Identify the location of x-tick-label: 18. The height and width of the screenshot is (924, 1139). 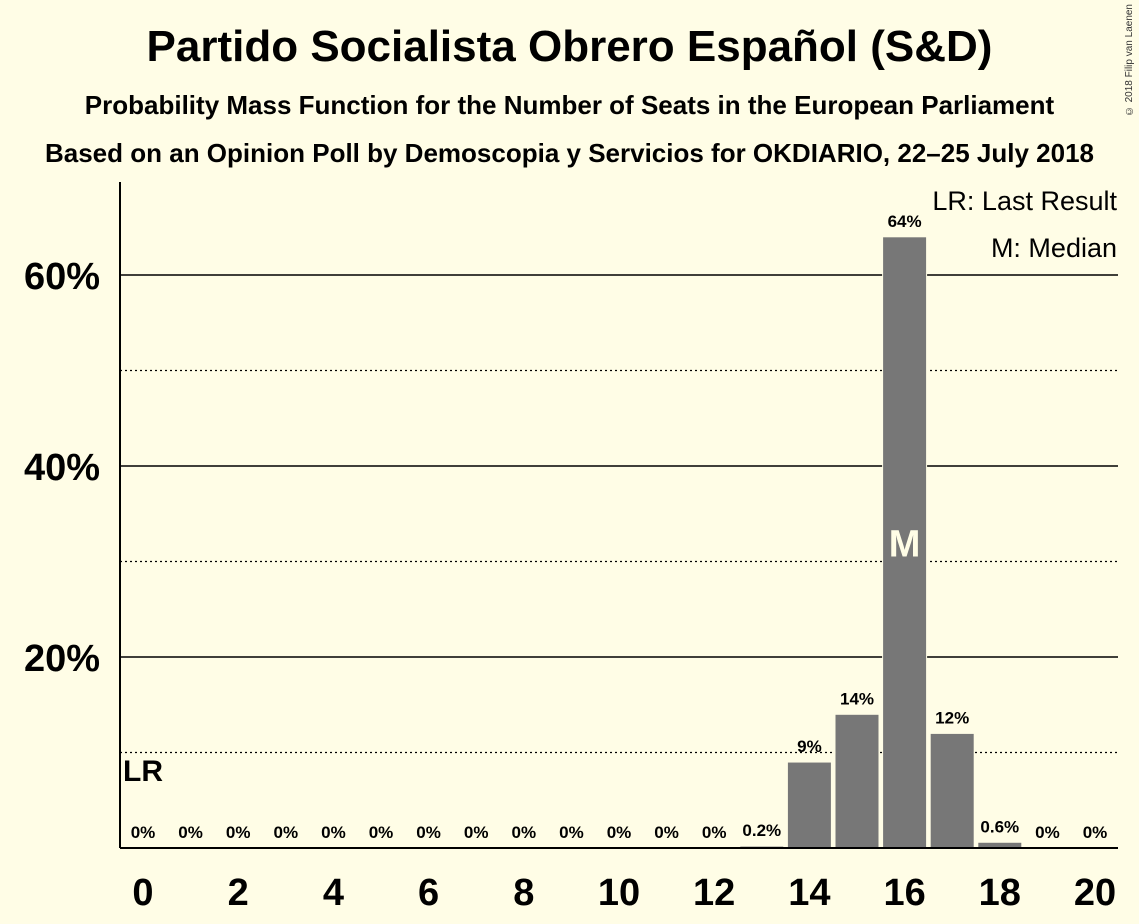
(1000, 893).